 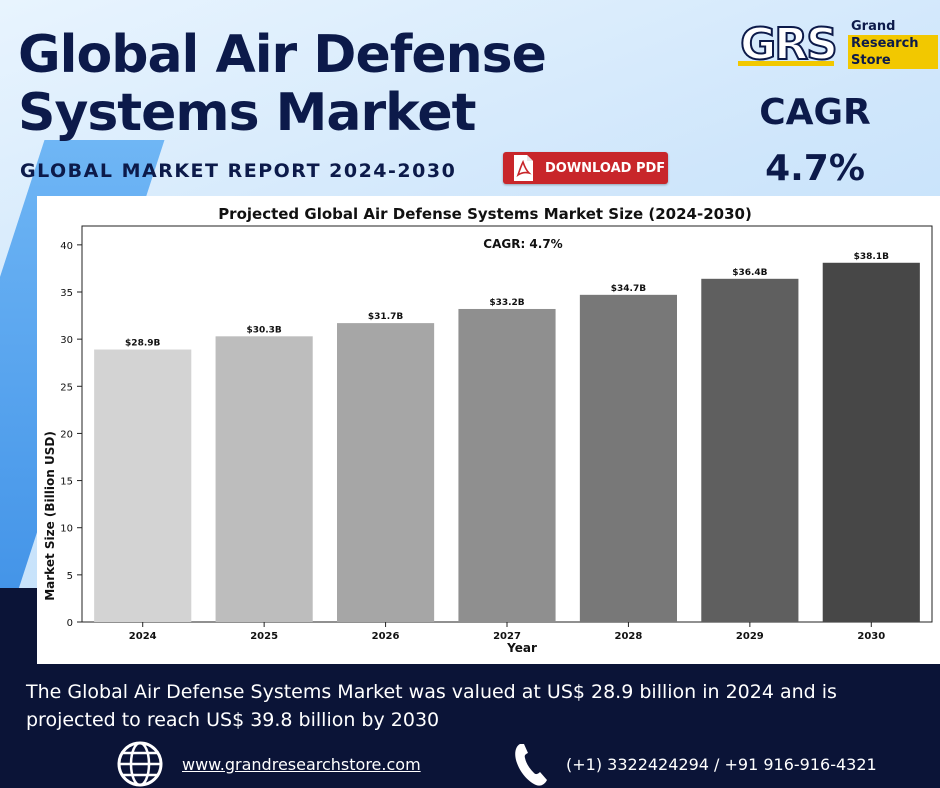 I want to click on phone-numbers: (+1) 3322424294 / +91 916-916-4321, so click(x=721, y=764).